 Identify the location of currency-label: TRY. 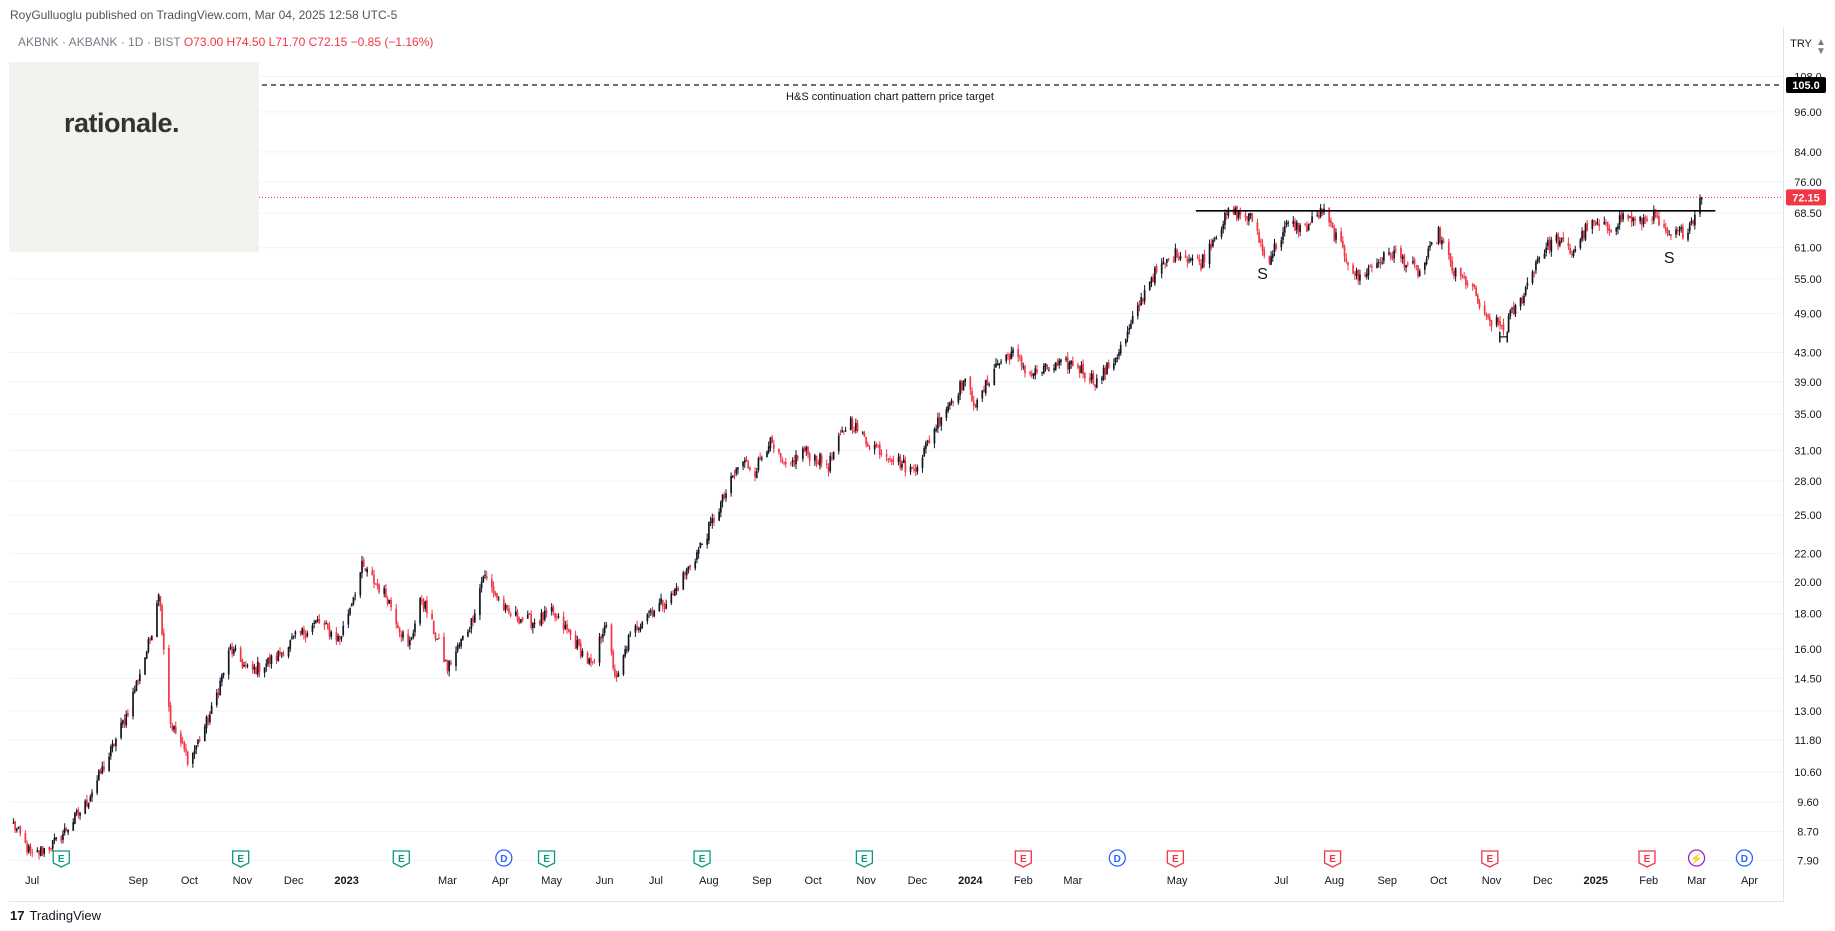
(1801, 44).